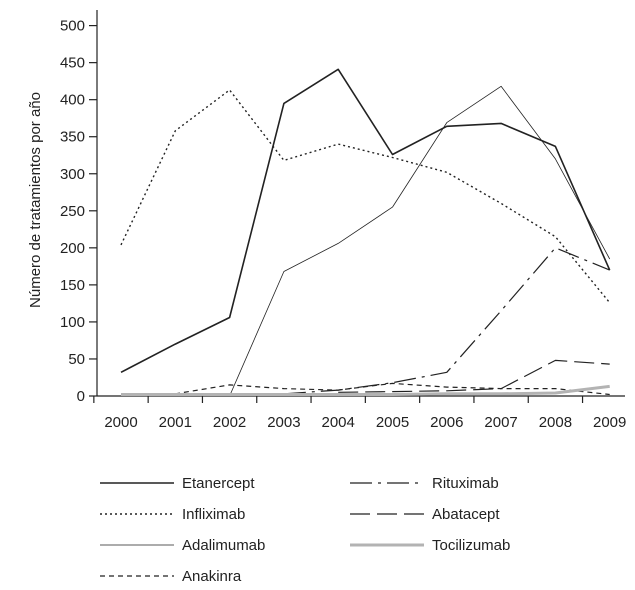  What do you see at coordinates (213, 514) in the screenshot?
I see `legend-label-infliximab: Infliximab` at bounding box center [213, 514].